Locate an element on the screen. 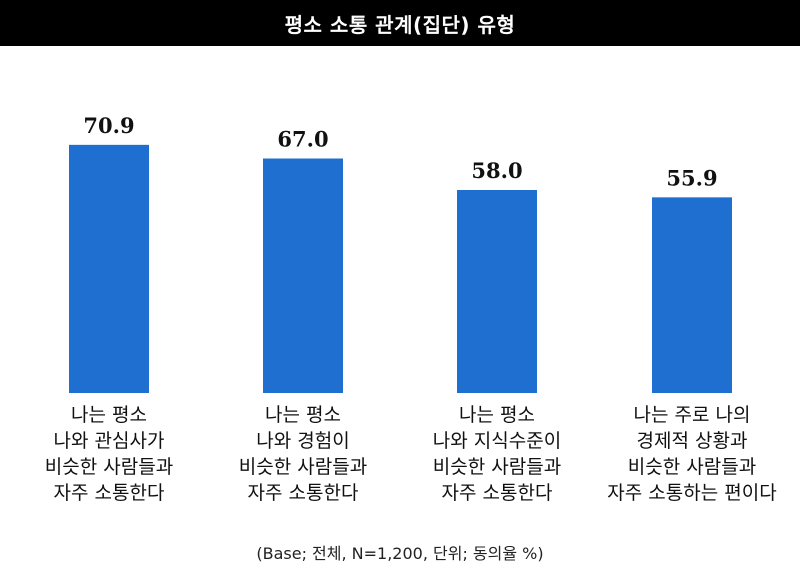 Image resolution: width=800 pixels, height=577 pixels. bar-value-label-1: 70.9 is located at coordinates (108, 125).